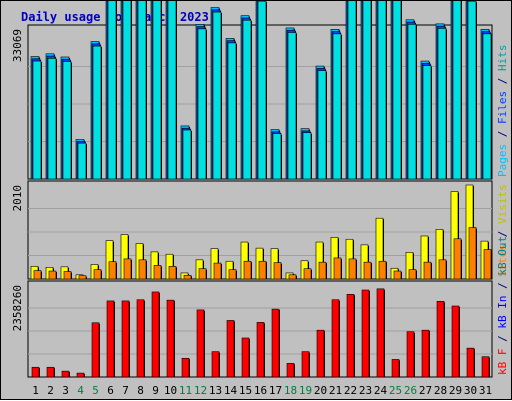 Image resolution: width=512 pixels, height=401 pixels. I want to click on x-tick-label: 31, so click(485, 390).